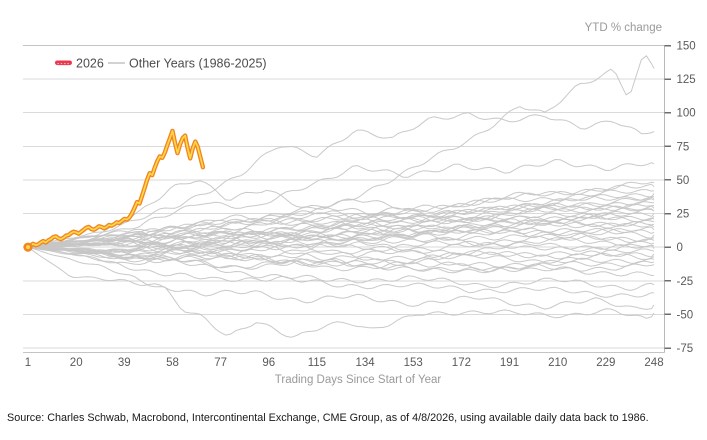  I want to click on x-tick-label: 191, so click(509, 363).